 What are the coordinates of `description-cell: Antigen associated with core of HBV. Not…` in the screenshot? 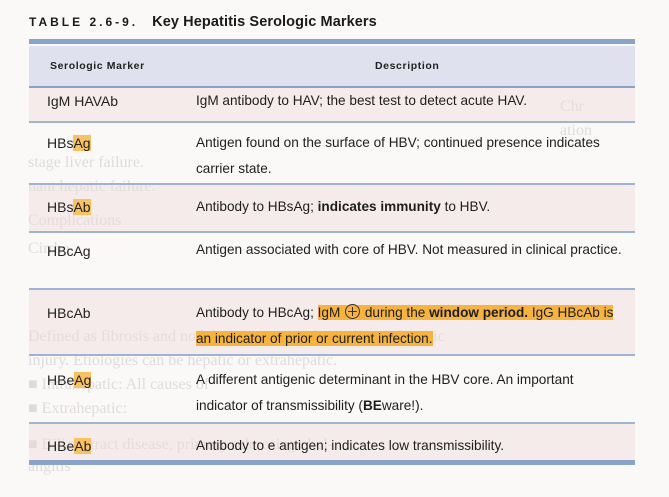 It's located at (411, 250).